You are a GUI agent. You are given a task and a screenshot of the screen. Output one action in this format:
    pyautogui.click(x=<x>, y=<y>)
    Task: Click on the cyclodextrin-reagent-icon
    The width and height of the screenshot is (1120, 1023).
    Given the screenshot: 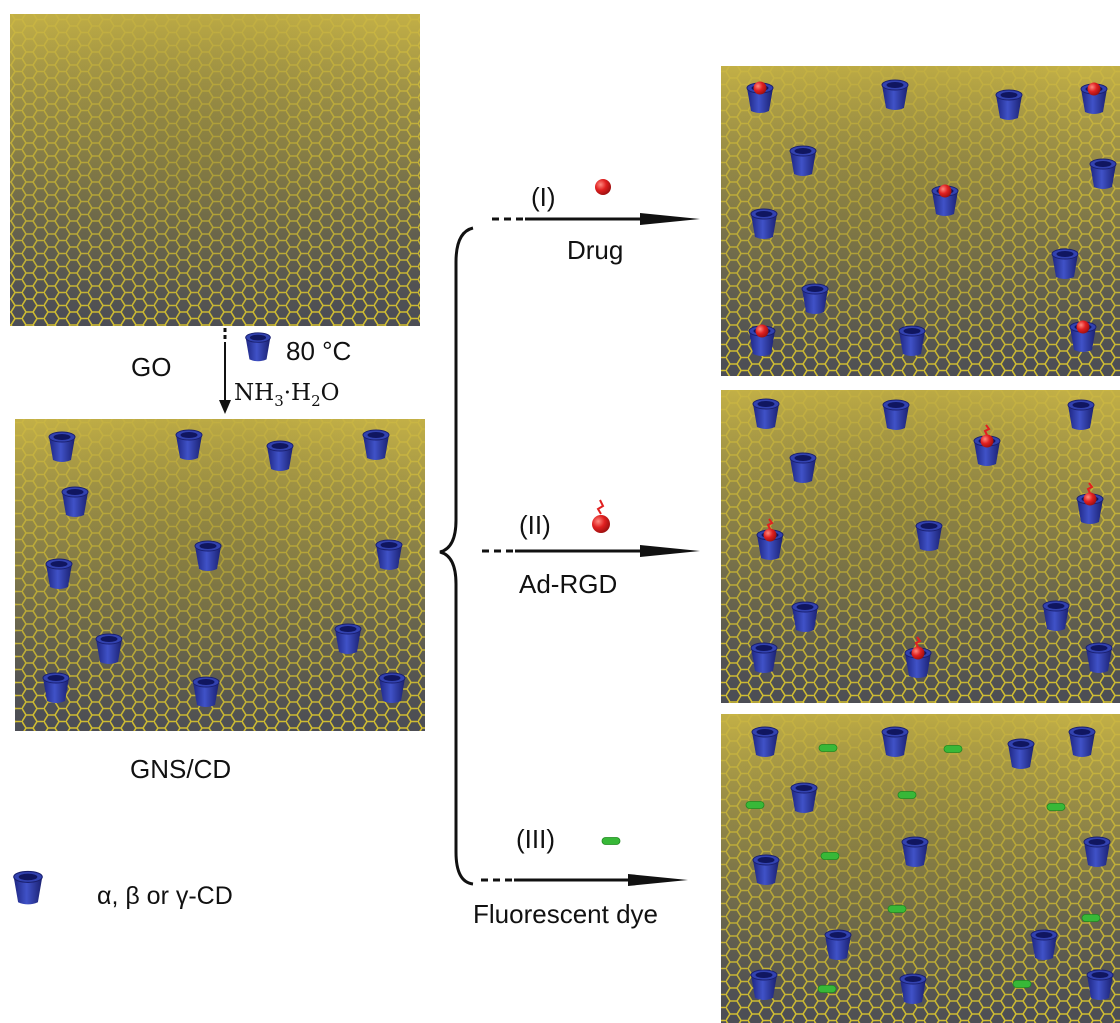 What is the action you would take?
    pyautogui.click(x=258, y=347)
    